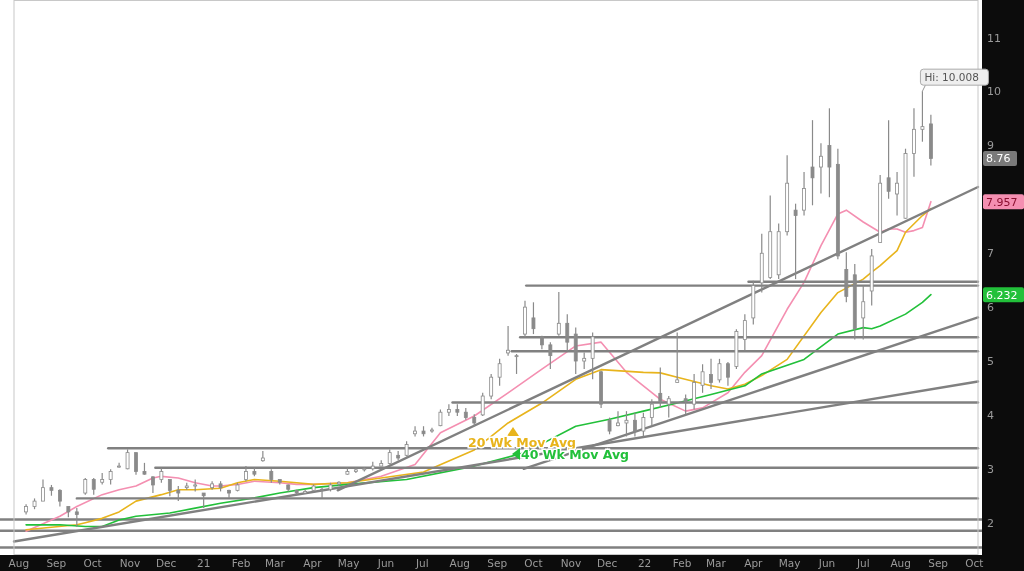 The height and width of the screenshot is (571, 1024). What do you see at coordinates (990, 361) in the screenshot?
I see `y-tick-label: 5` at bounding box center [990, 361].